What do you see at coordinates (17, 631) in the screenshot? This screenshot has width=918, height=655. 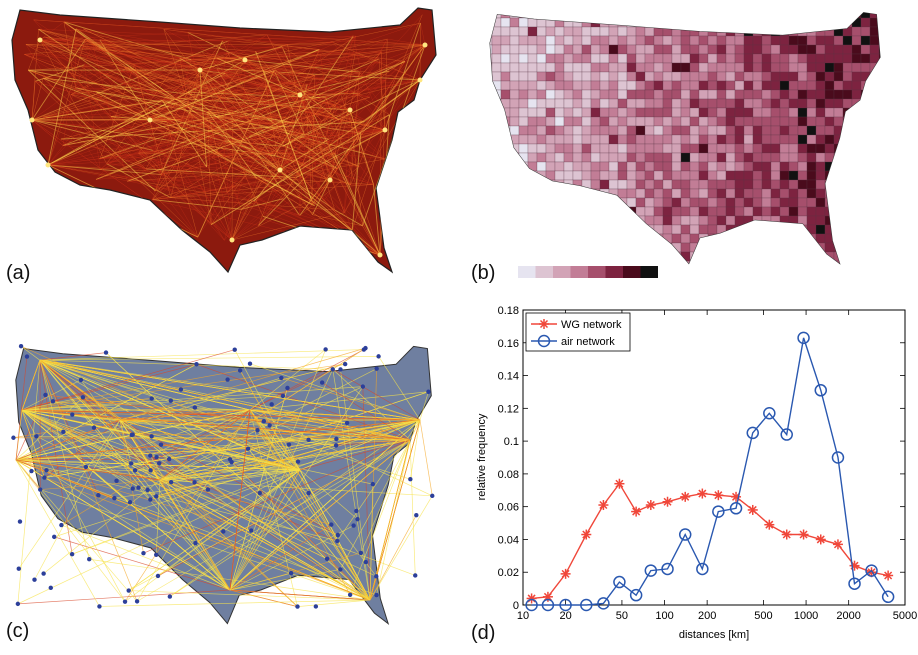 I see `panel-c-label: (c)` at bounding box center [17, 631].